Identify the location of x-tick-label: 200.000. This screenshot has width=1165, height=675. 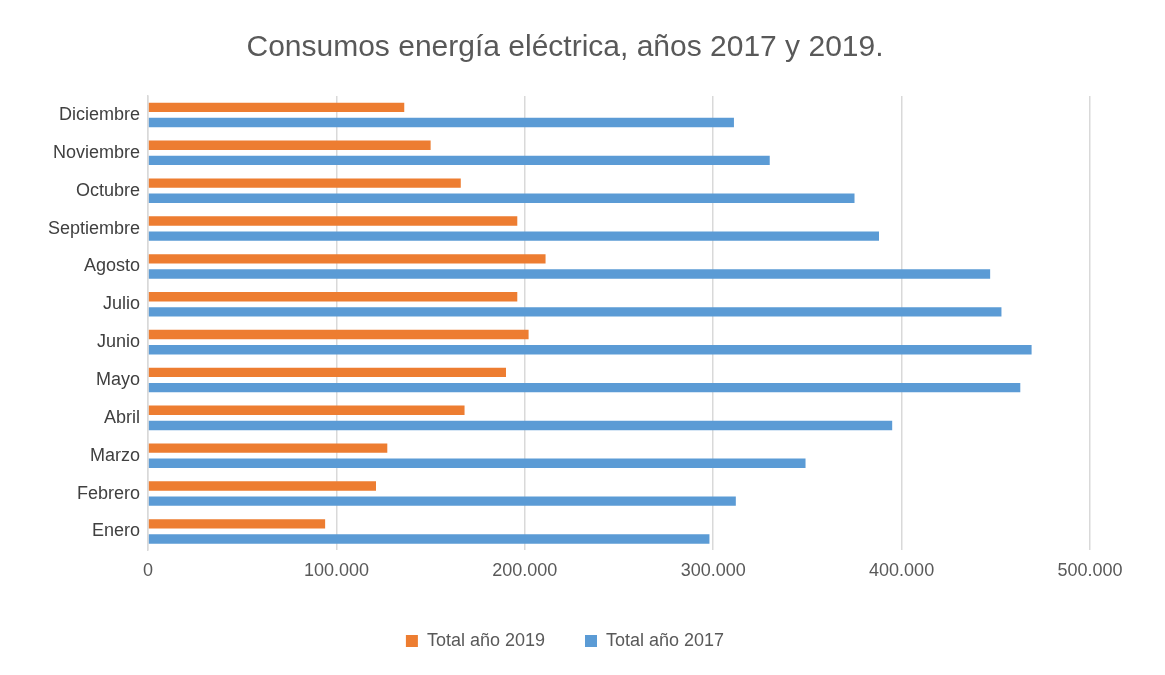
(525, 570).